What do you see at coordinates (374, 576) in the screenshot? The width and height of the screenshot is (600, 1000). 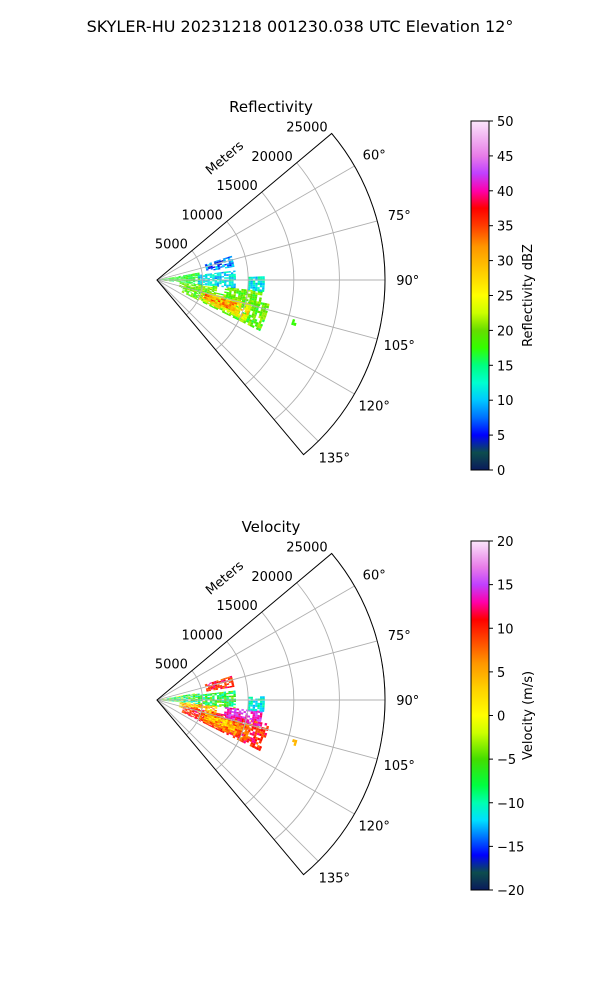 I see `theta-tick-label: 60°` at bounding box center [374, 576].